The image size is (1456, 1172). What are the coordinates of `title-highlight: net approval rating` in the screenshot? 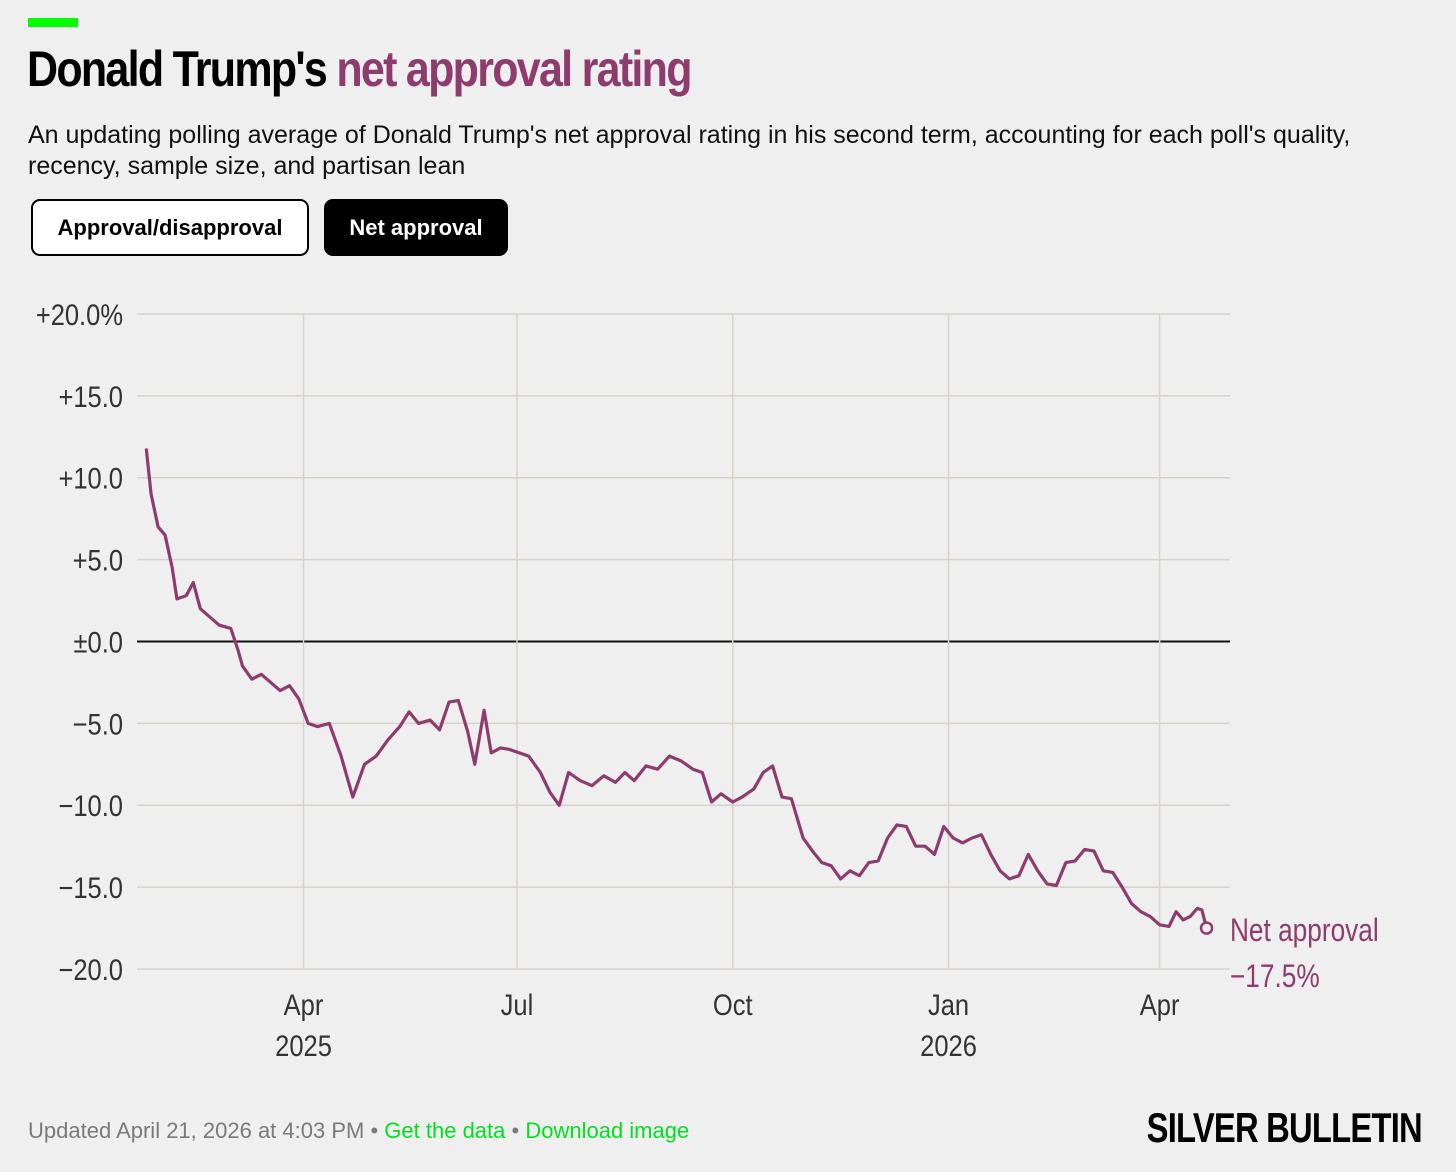 It's located at (514, 69).